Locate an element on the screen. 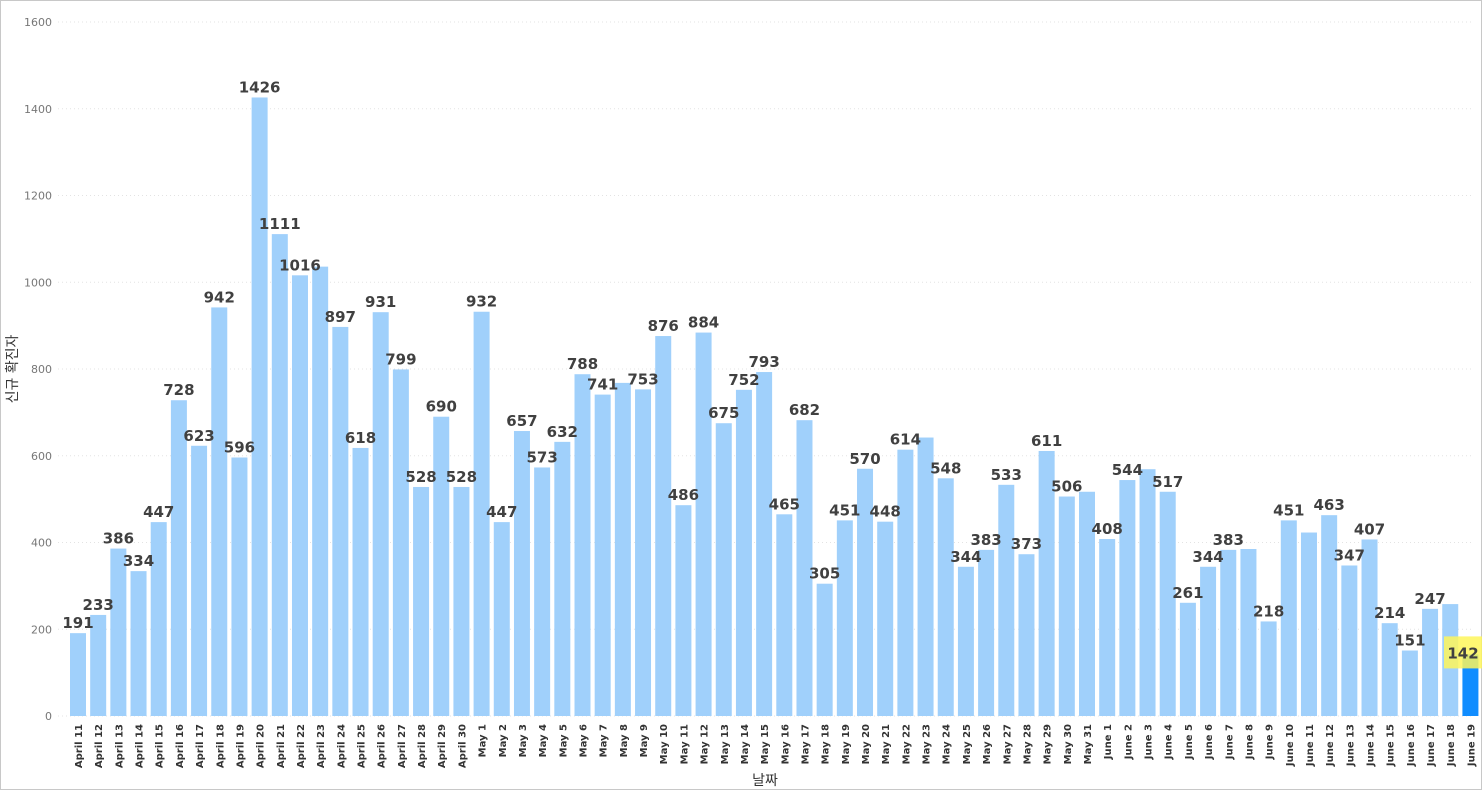 This screenshot has height=790, width=1482. x-tick-label: May 19 is located at coordinates (846, 744).